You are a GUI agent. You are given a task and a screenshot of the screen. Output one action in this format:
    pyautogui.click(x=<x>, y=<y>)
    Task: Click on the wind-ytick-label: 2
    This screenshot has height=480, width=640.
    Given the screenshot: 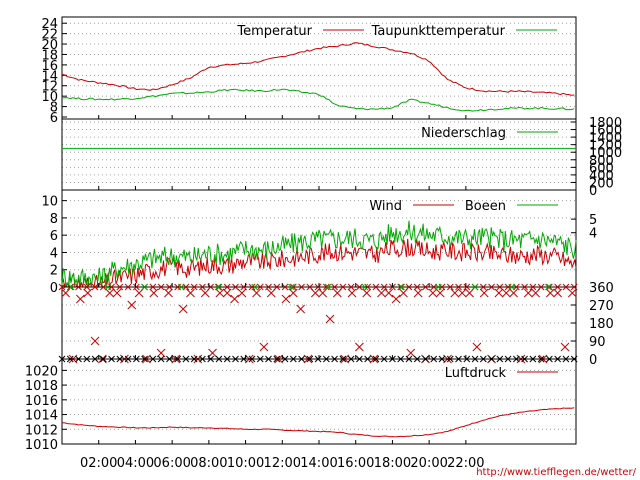 What is the action you would take?
    pyautogui.click(x=54, y=271)
    